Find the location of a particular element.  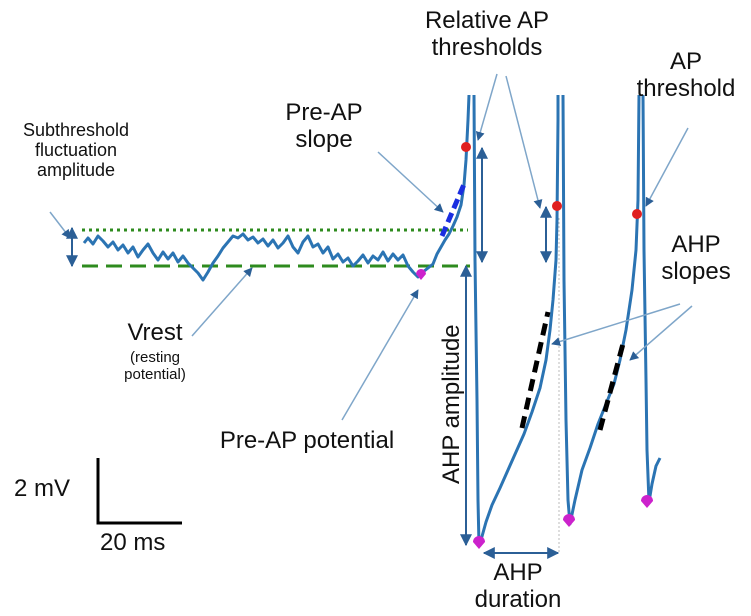

ap-threshold-label: AP threshold is located at coordinates (686, 75).